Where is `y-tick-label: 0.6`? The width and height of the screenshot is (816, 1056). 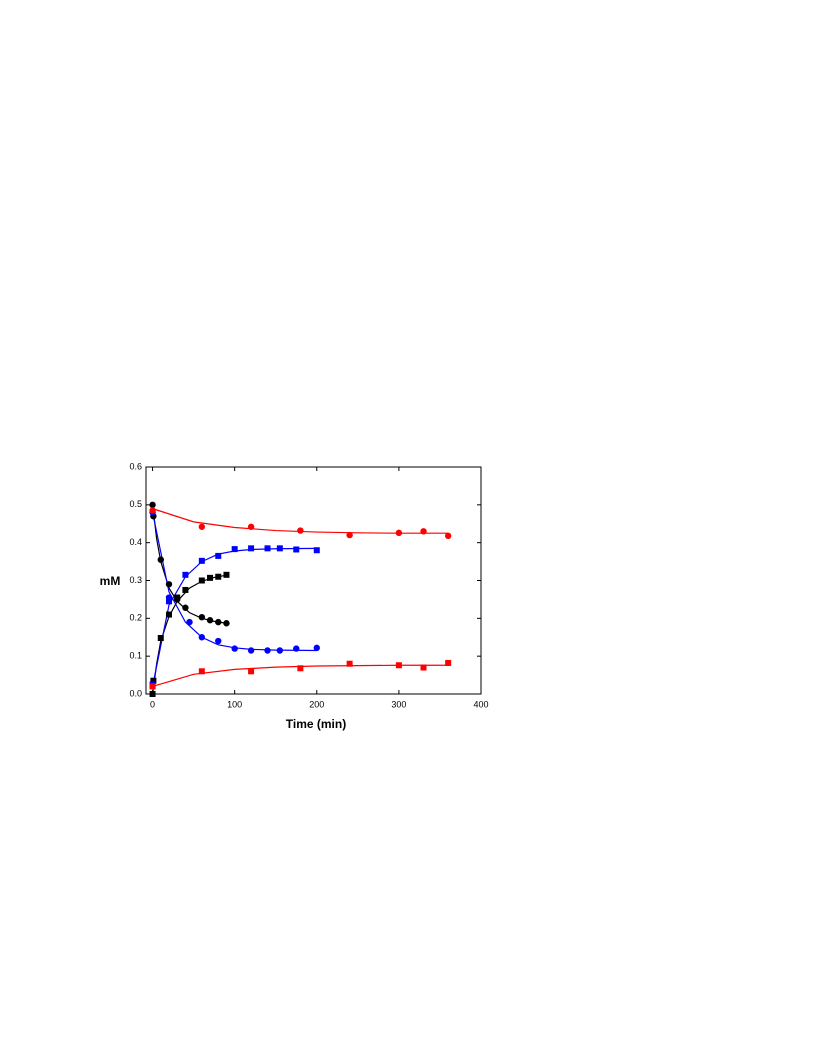
y-tick-label: 0.6 is located at coordinates (135, 466).